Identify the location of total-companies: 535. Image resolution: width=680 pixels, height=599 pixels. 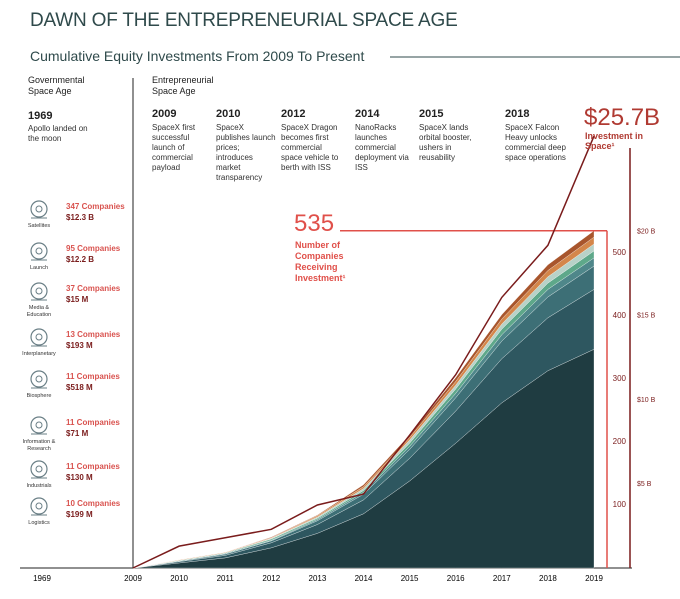
(314, 223).